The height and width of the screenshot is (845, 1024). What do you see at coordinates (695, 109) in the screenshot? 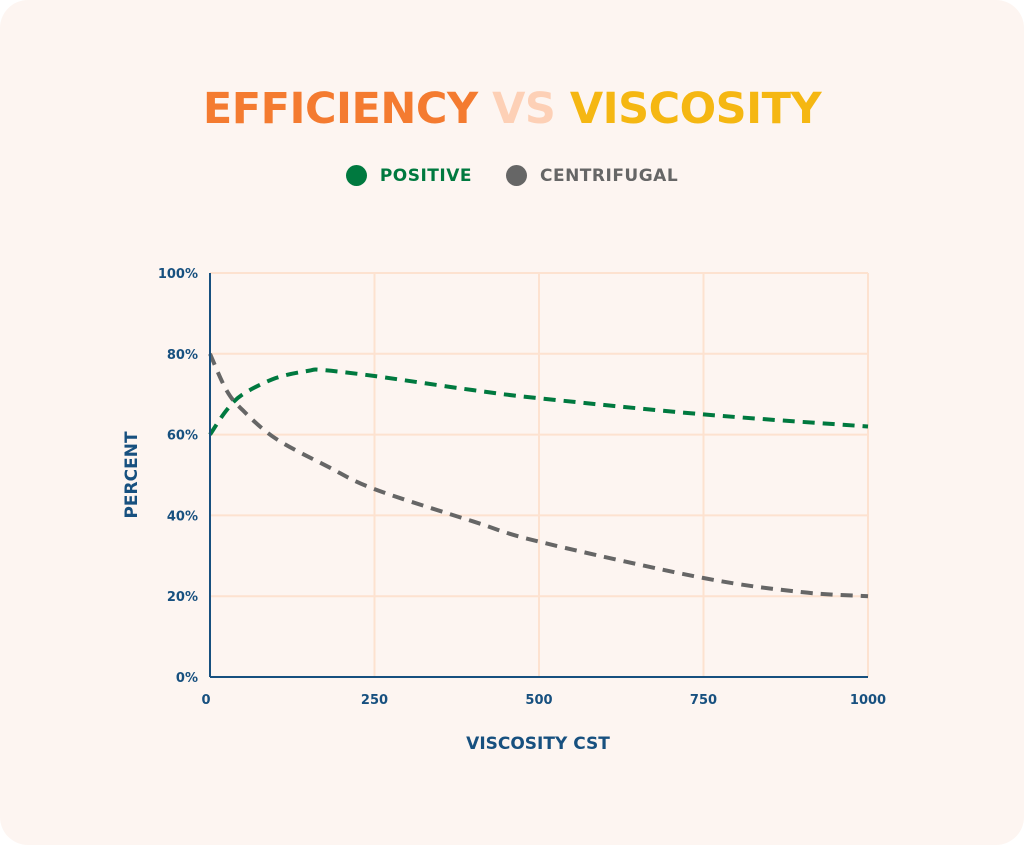
I see `title-part-viscosity: VISCOSITY` at bounding box center [695, 109].